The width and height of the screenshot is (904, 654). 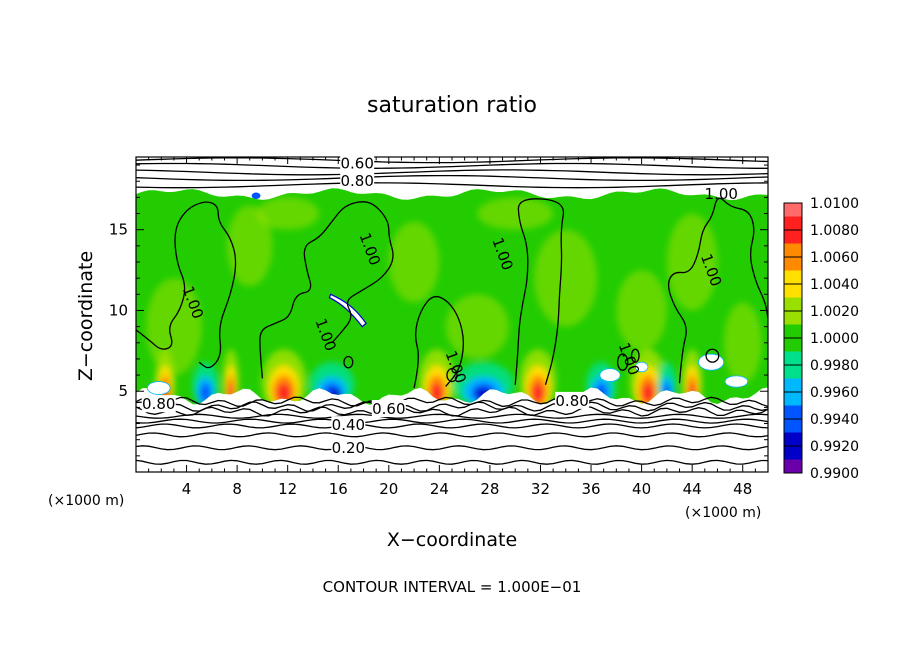 I want to click on contour-label: 0.40, so click(x=348, y=425).